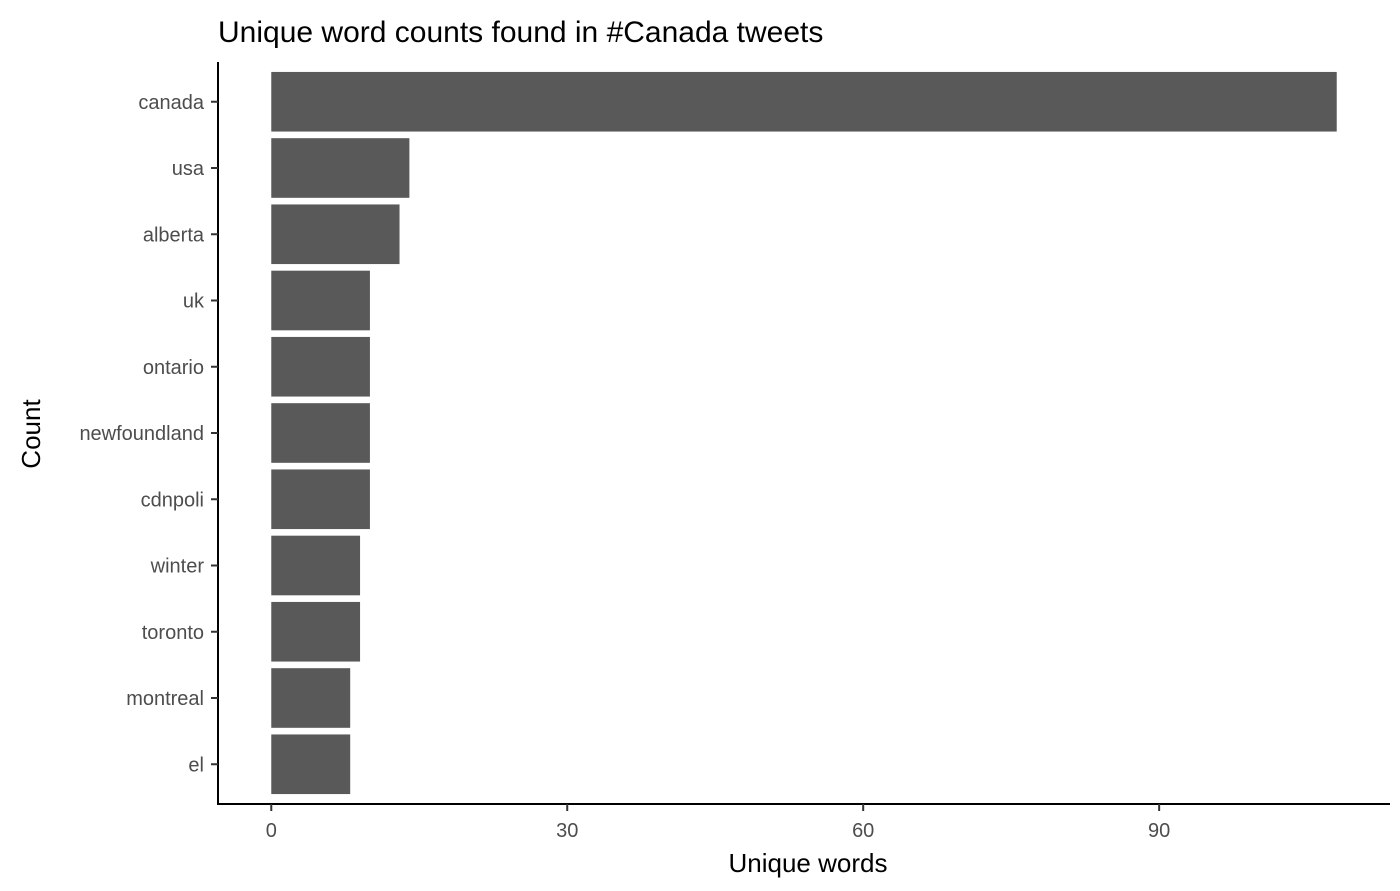  I want to click on y-tick-label: winter, so click(177, 567).